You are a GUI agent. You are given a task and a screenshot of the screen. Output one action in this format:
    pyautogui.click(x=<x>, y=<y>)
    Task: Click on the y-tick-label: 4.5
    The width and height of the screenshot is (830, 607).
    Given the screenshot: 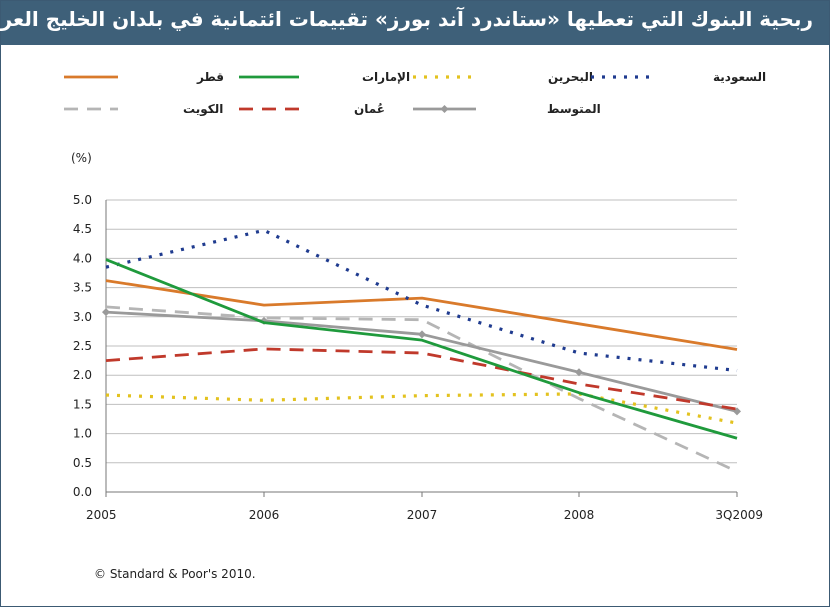 What is the action you would take?
    pyautogui.click(x=82, y=229)
    